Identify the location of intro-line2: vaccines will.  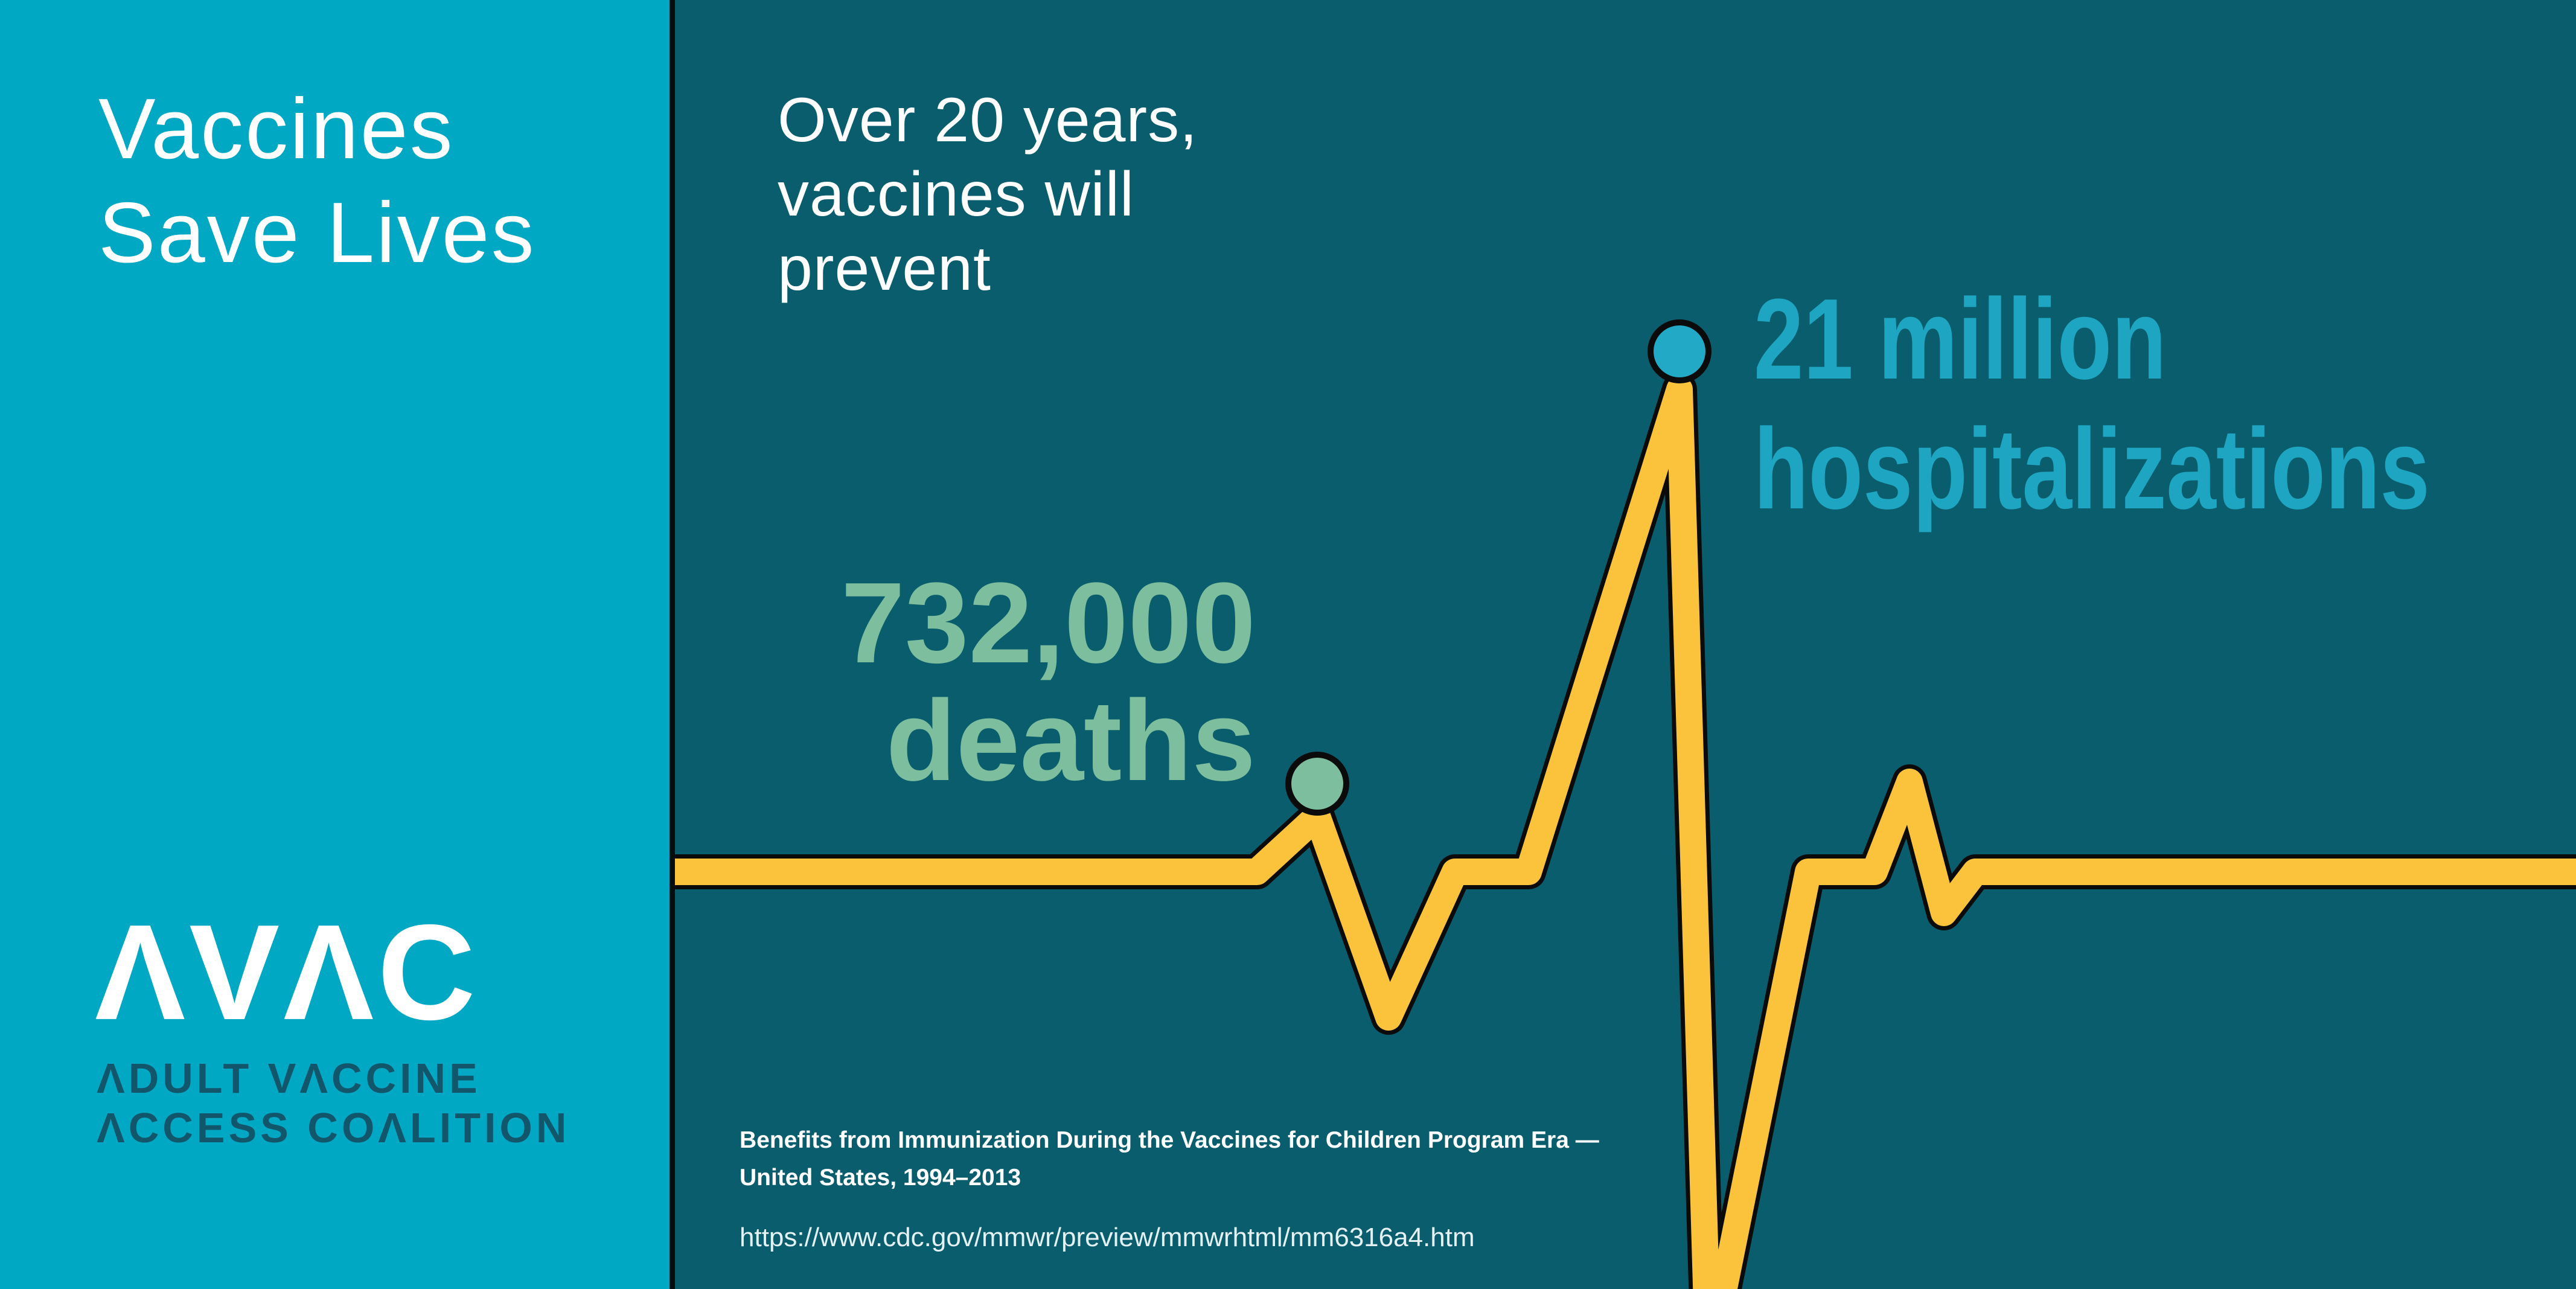
(956, 194).